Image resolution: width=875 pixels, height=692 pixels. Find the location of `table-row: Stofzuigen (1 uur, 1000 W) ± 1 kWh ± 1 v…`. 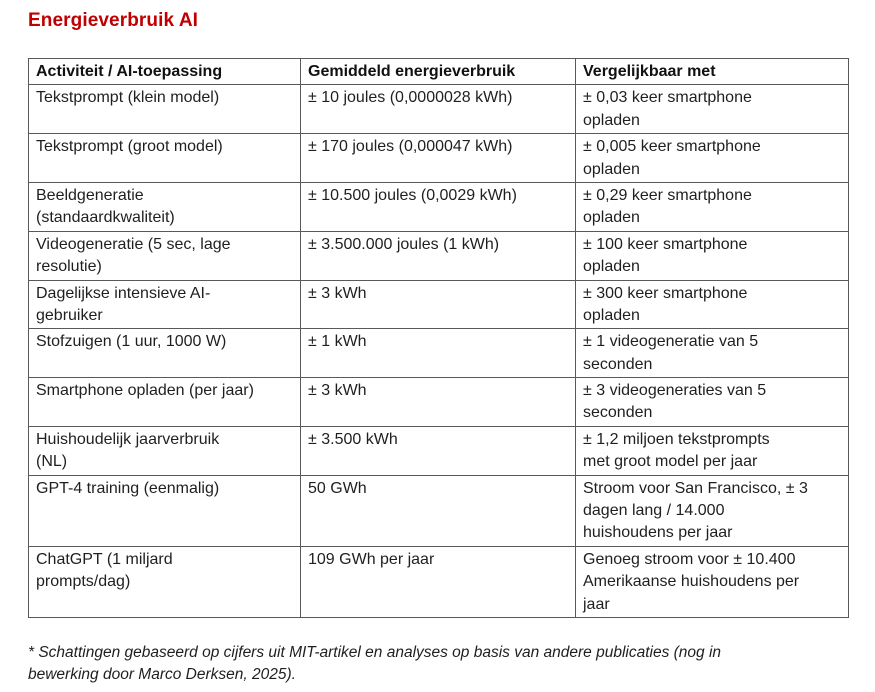

table-row: Stofzuigen (1 uur, 1000 W) ± 1 kWh ± 1 v… is located at coordinates (438, 353).